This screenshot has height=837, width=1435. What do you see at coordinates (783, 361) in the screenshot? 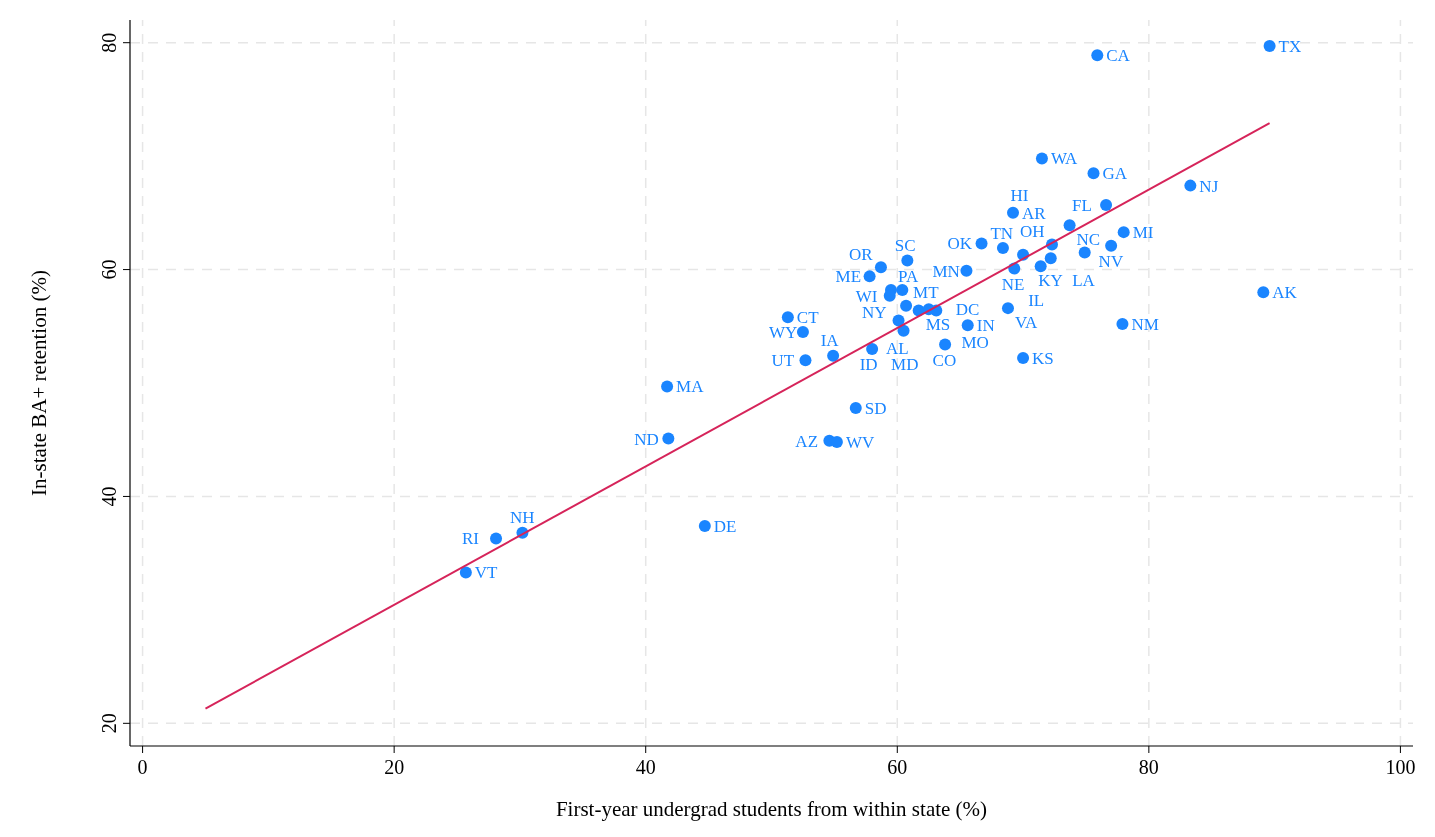
I see `annotation: UT` at bounding box center [783, 361].